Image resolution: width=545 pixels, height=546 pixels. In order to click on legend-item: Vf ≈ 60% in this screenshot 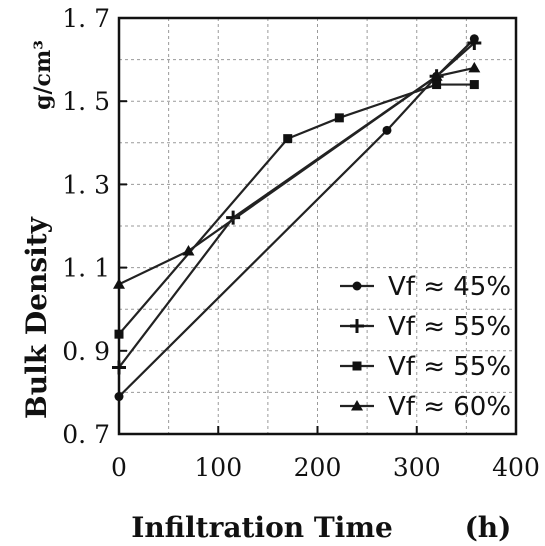, I will do `click(425, 407)`.